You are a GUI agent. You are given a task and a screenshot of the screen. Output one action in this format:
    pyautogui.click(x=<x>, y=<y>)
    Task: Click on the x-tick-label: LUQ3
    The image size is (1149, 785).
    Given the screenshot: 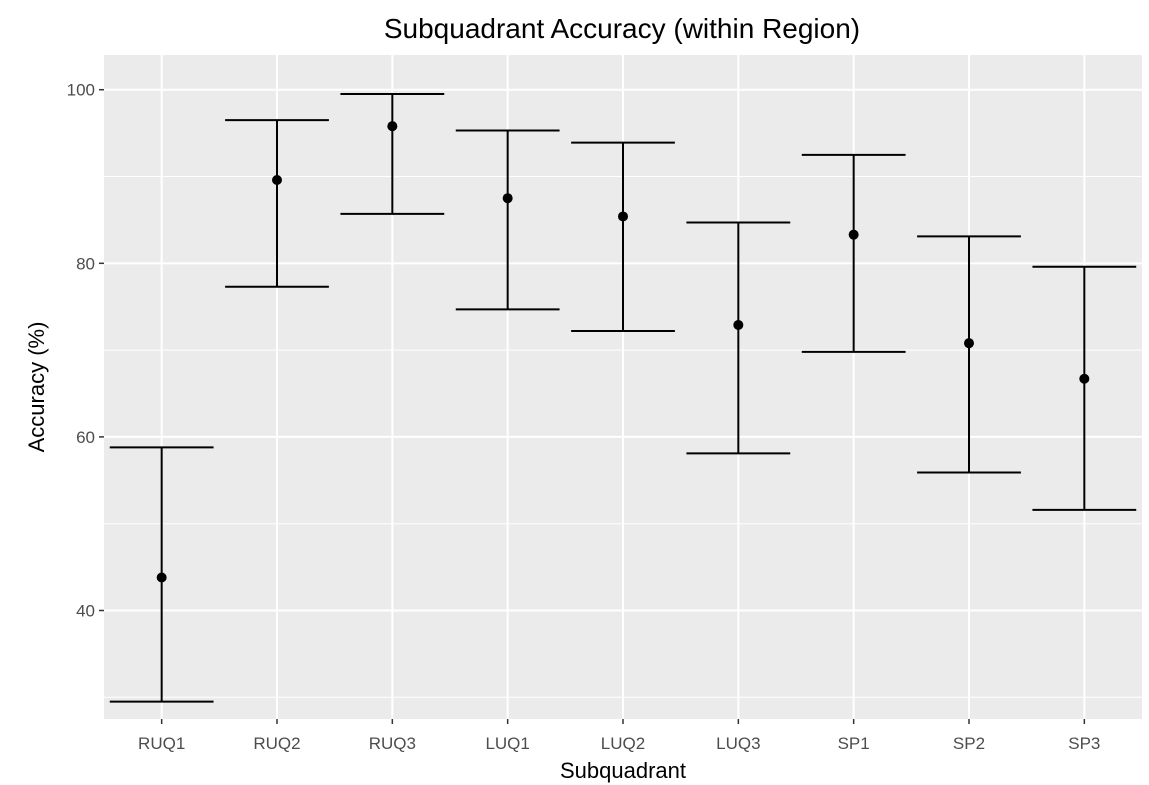 What is the action you would take?
    pyautogui.click(x=738, y=743)
    